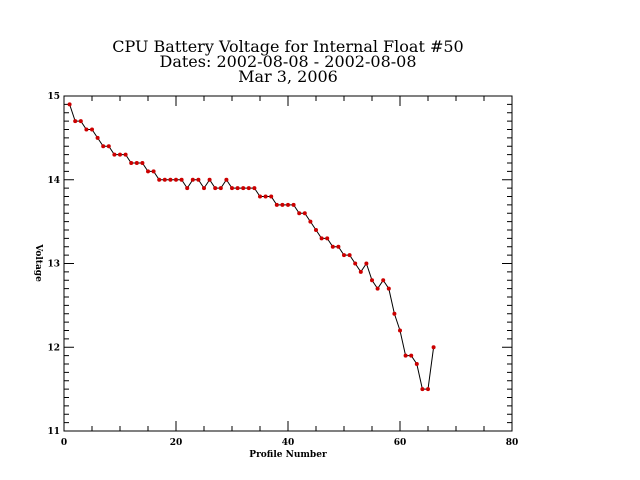 The height and width of the screenshot is (480, 640). What do you see at coordinates (53, 265) in the screenshot?
I see `y-tick-label: 13` at bounding box center [53, 265].